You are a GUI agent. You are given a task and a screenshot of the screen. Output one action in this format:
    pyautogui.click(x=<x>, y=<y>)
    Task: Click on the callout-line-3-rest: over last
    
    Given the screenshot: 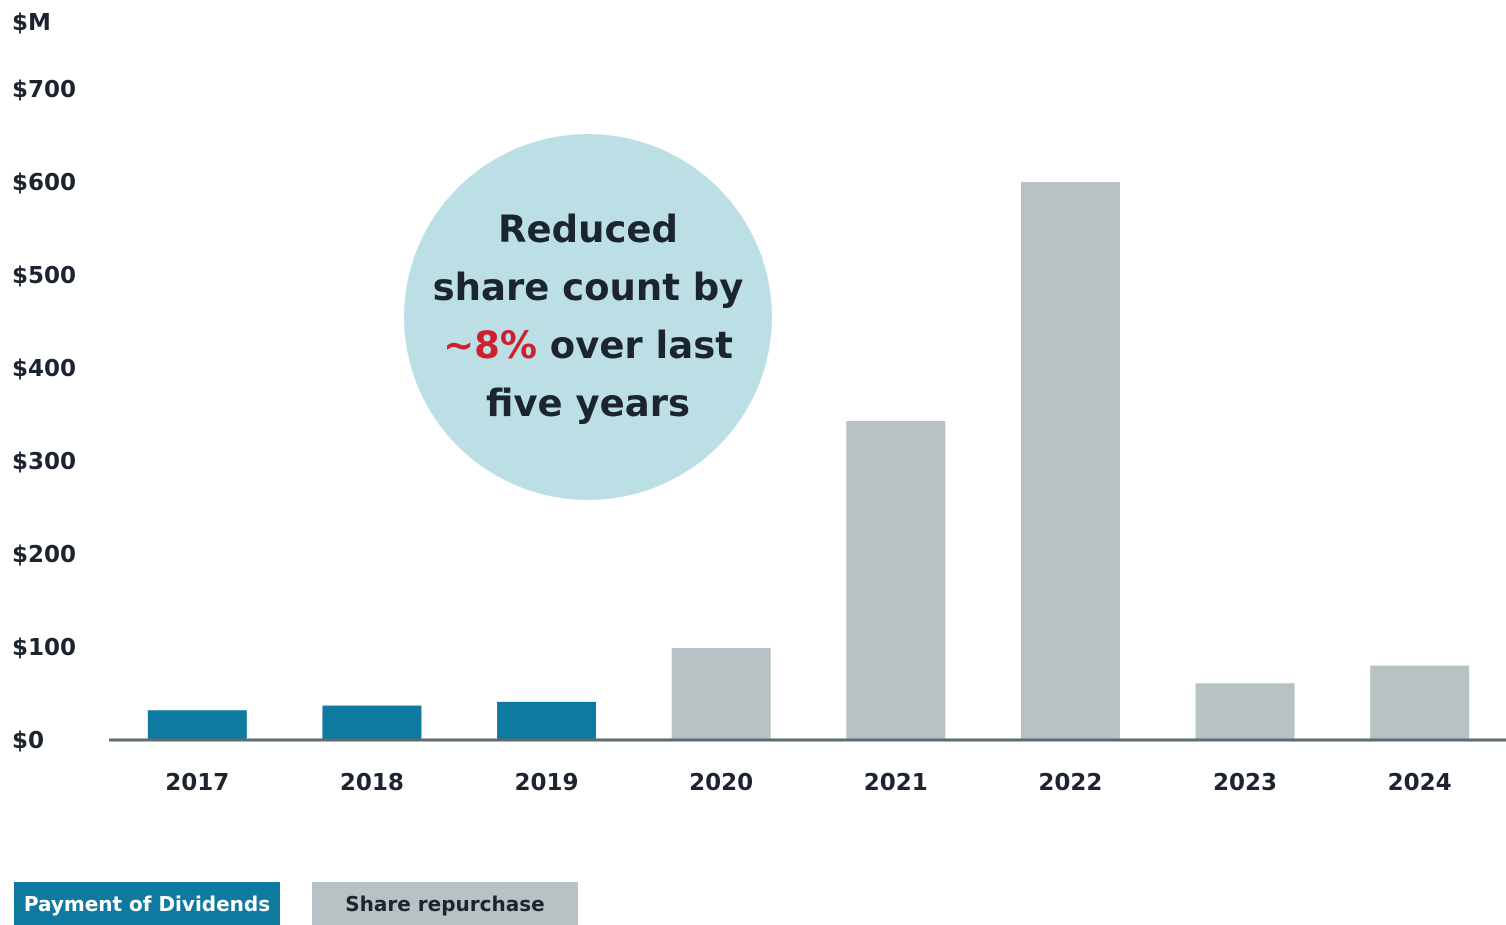 What is the action you would take?
    pyautogui.click(x=634, y=345)
    